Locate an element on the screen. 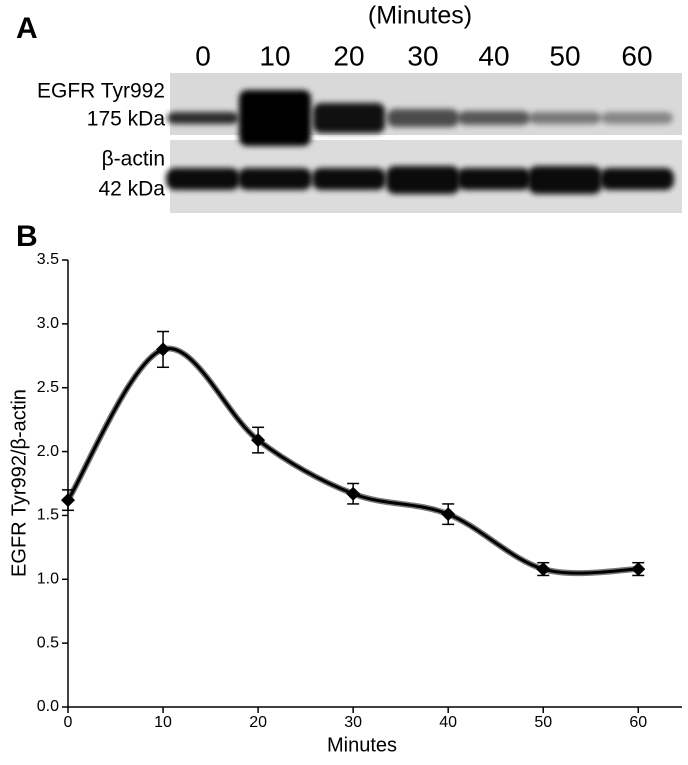 The width and height of the screenshot is (688, 765). panel-label: B is located at coordinates (27, 236).